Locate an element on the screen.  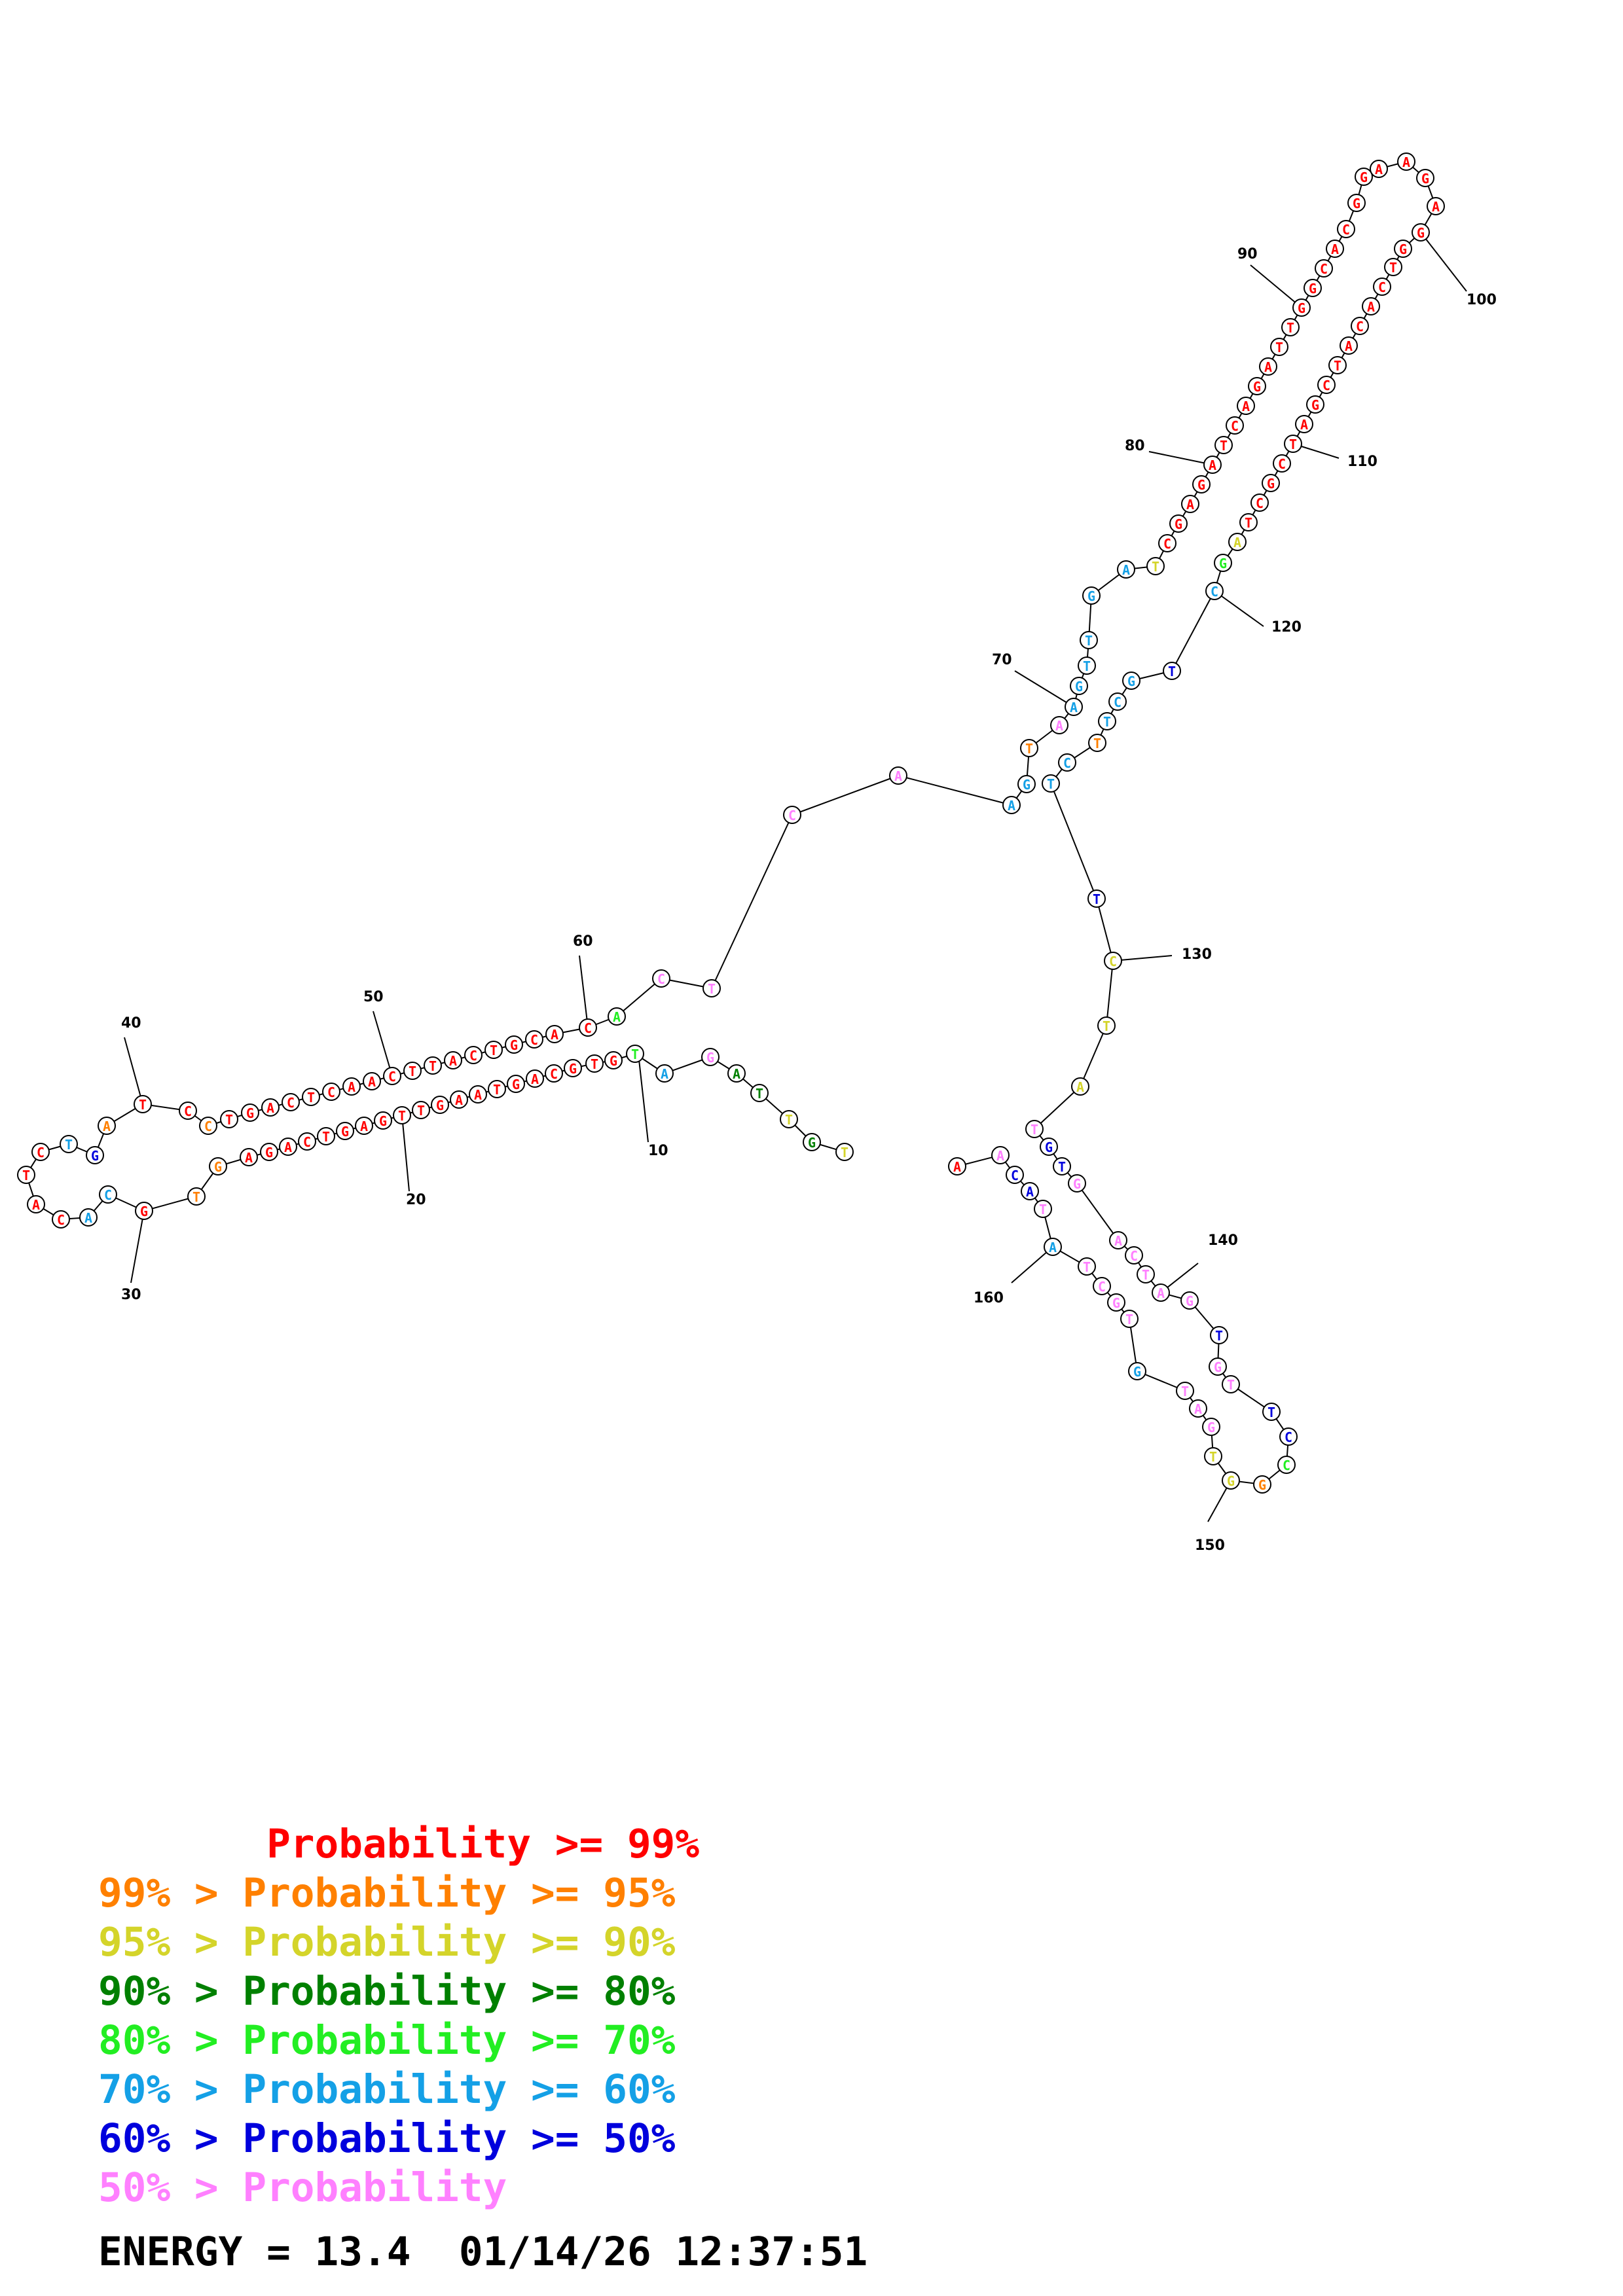
position-label: 150 is located at coordinates (1210, 1546).